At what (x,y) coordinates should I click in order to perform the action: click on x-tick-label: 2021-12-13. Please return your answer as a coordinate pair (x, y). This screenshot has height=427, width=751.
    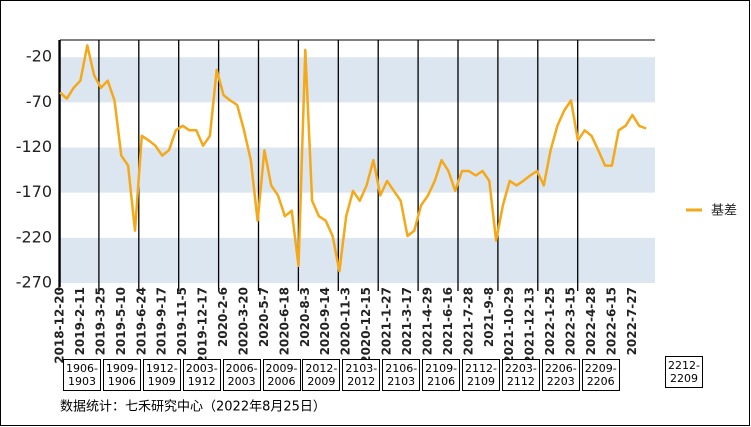
    Looking at the image, I should click on (530, 325).